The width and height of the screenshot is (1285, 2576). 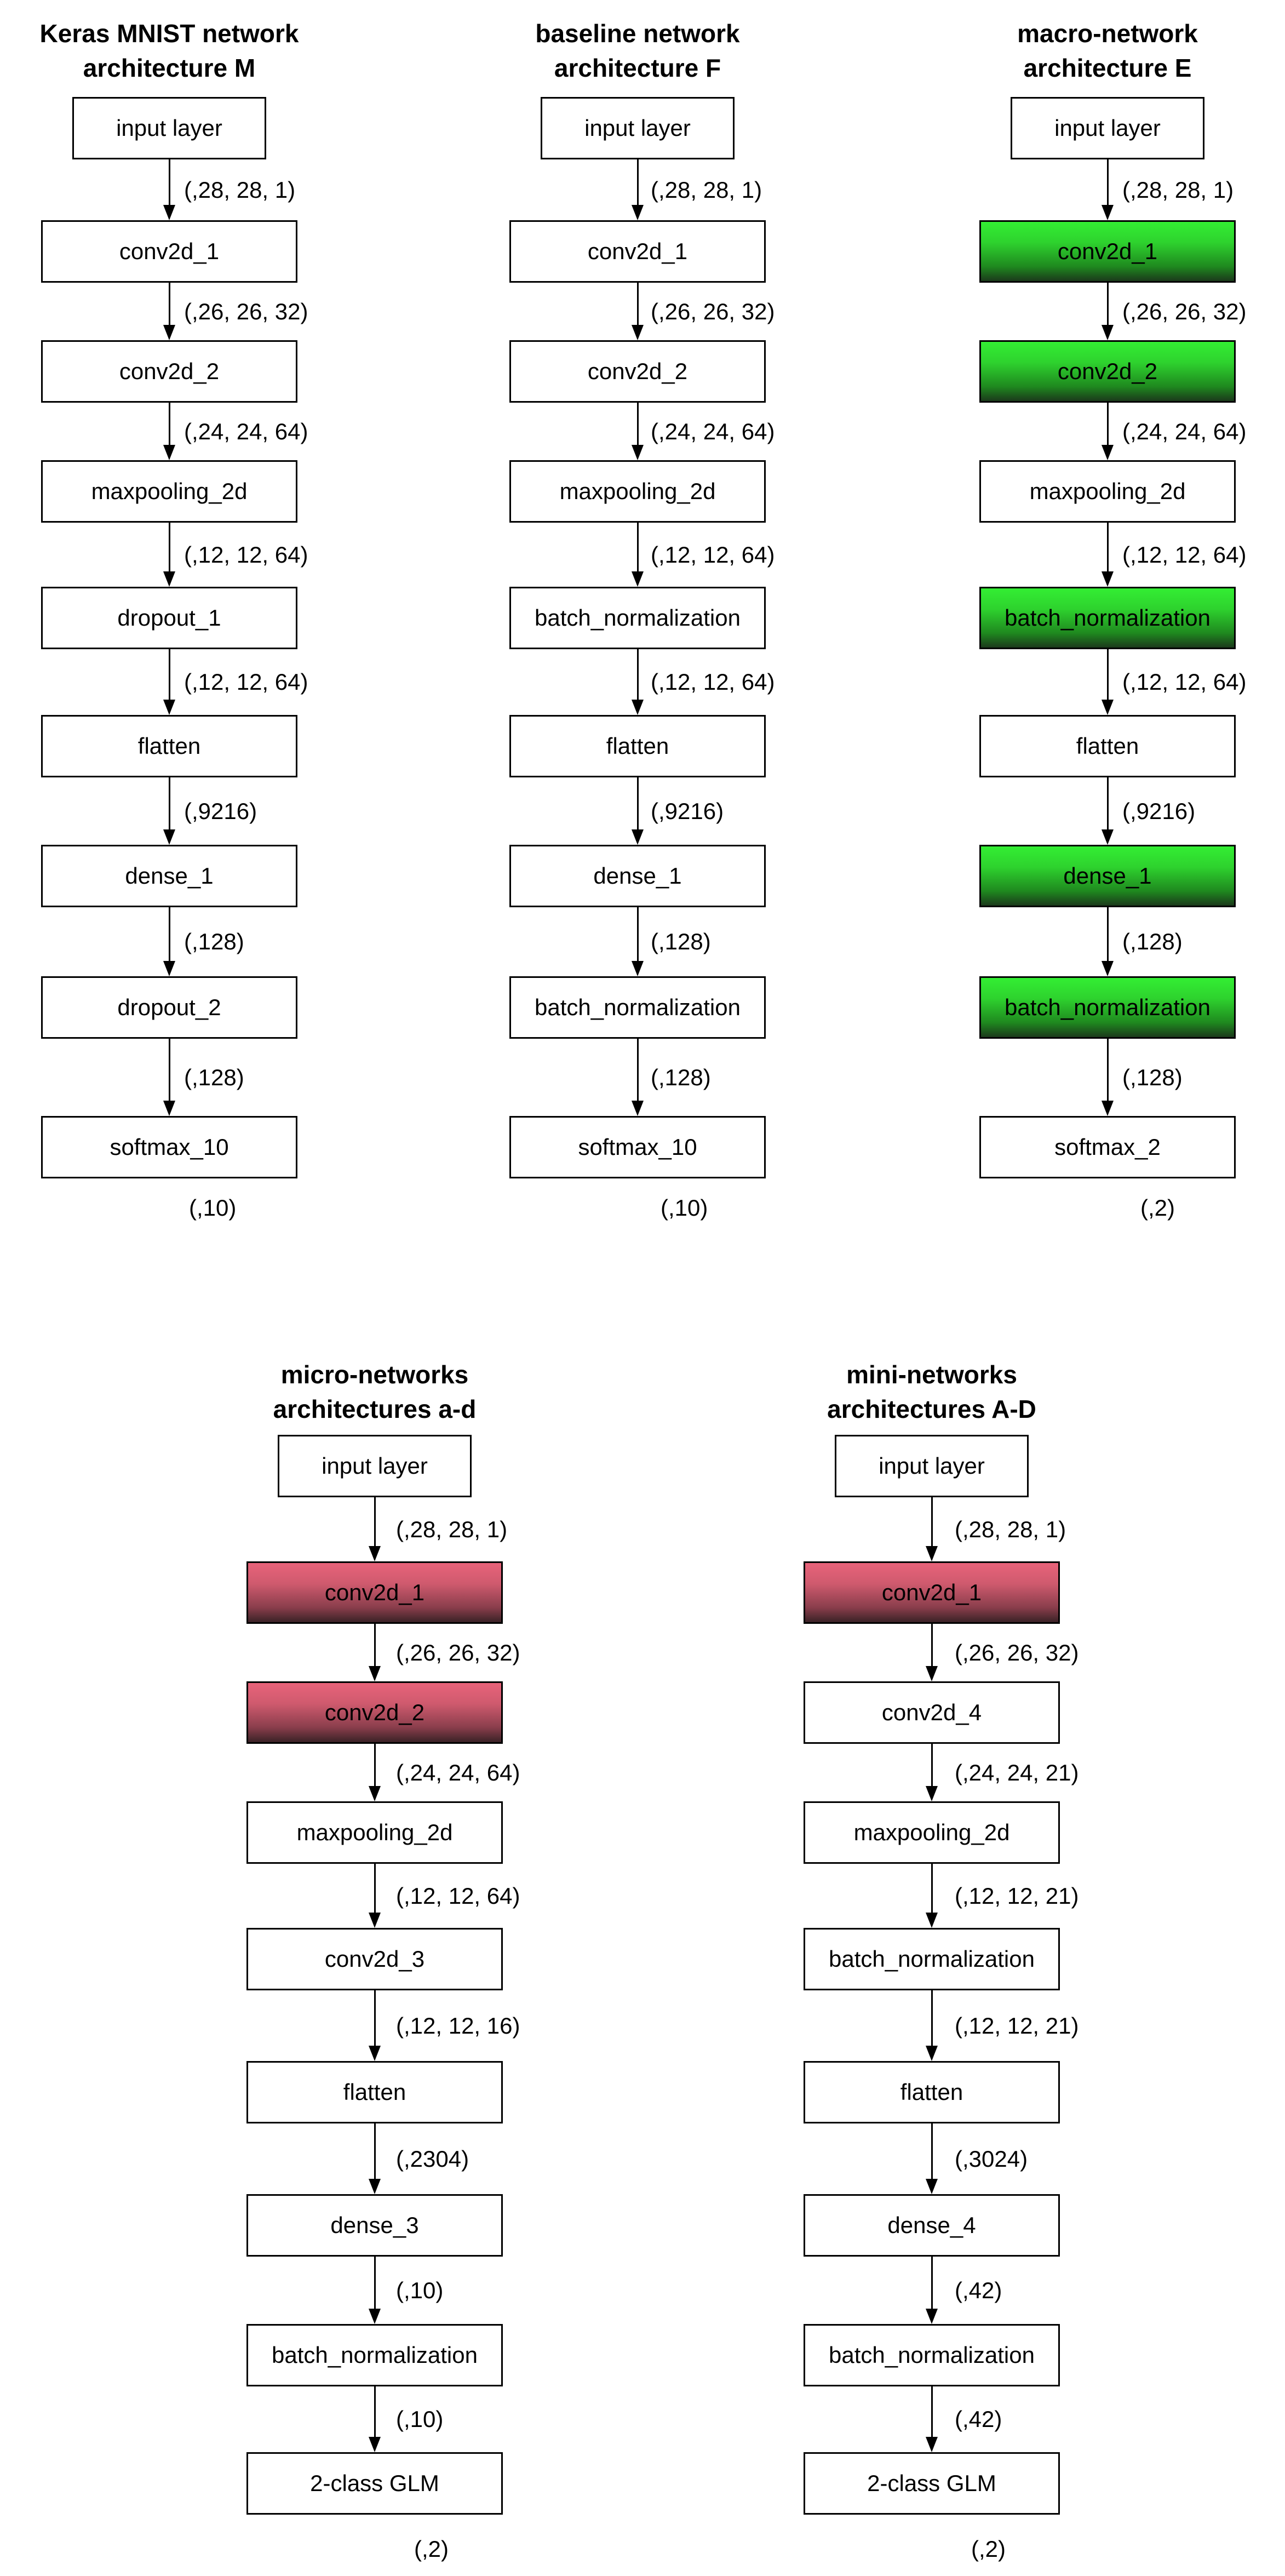 What do you see at coordinates (1107, 50) in the screenshot?
I see `diagram-title: macro-network architecture E` at bounding box center [1107, 50].